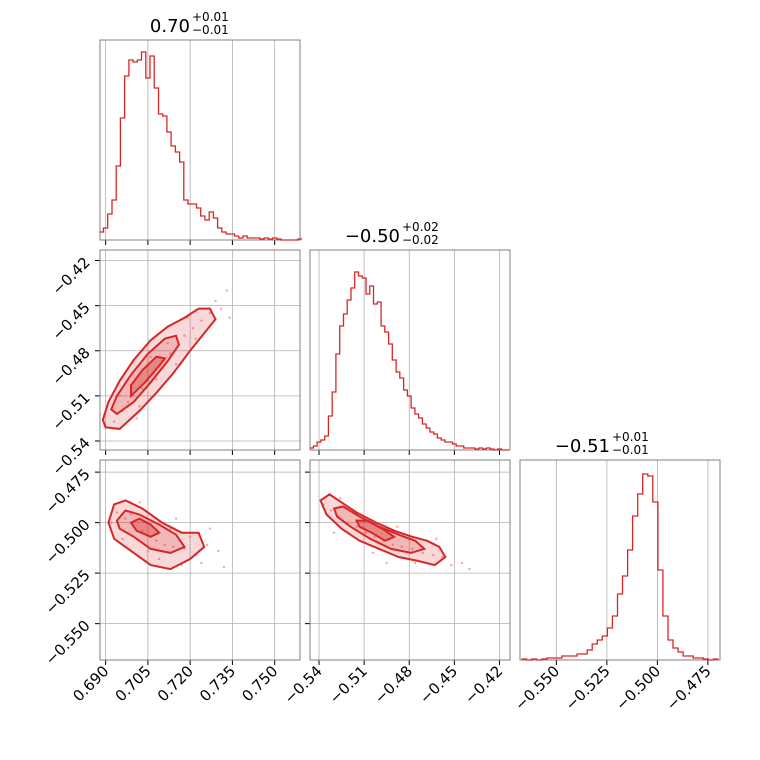  I want to click on x-tick-label: −0.475, so click(689, 688).